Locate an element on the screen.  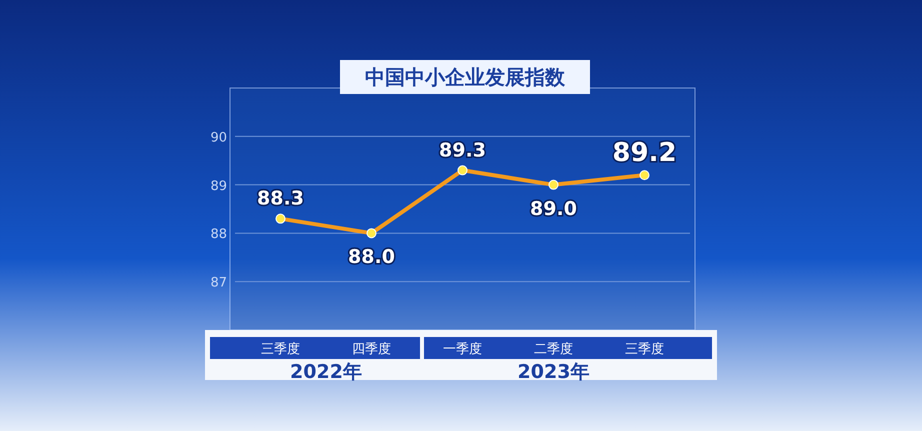
data-label: 89.2 is located at coordinates (644, 153).